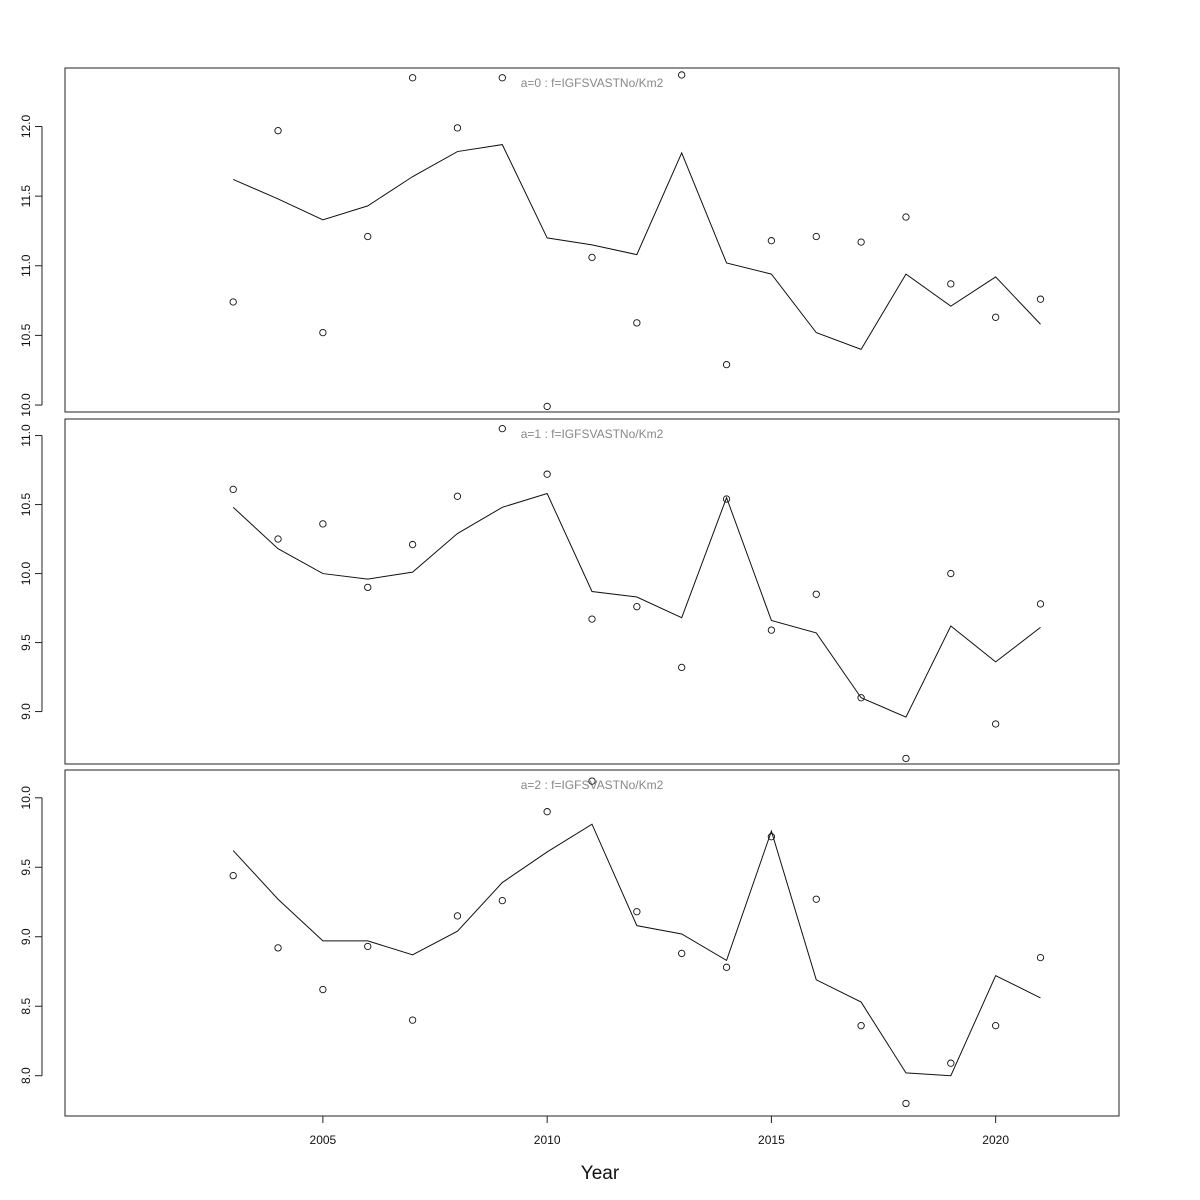  I want to click on y-axis: 9.0 9.5 10.0 10.5 11.0, so click(31, 572).